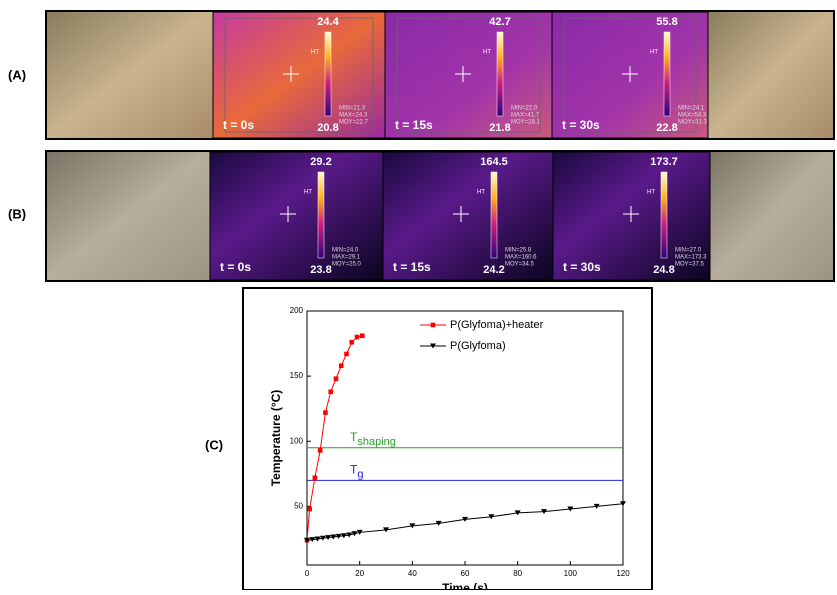  What do you see at coordinates (494, 162) in the screenshot?
I see `scale-max: 164.5` at bounding box center [494, 162].